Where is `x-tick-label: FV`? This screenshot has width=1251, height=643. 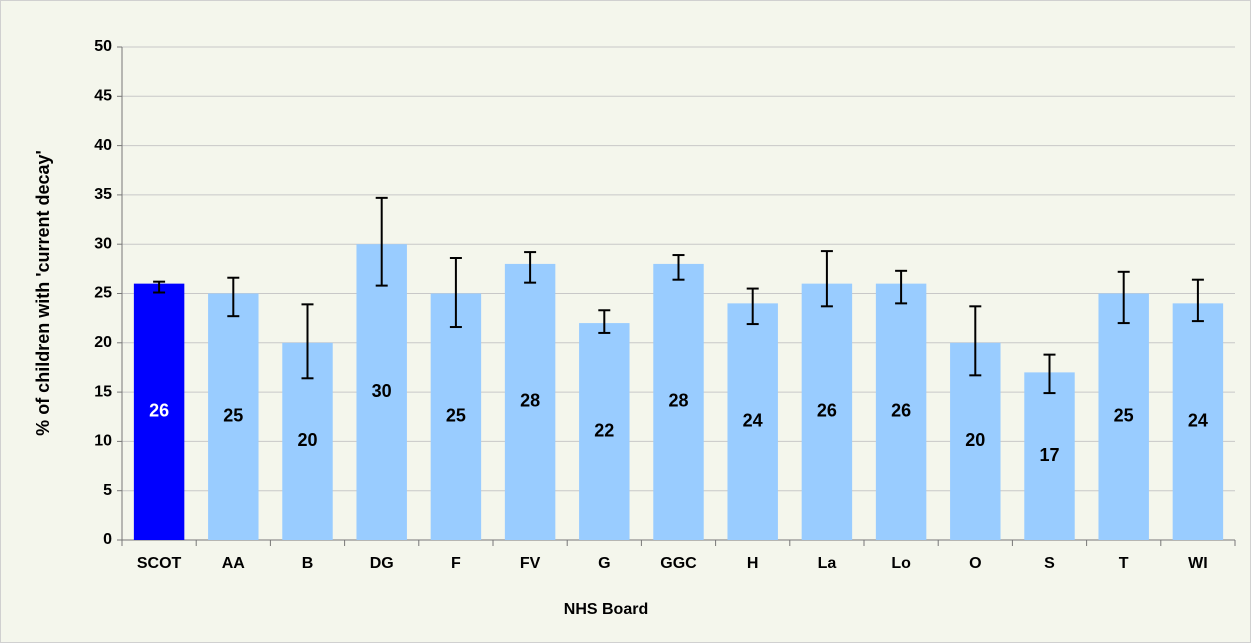
x-tick-label: FV is located at coordinates (530, 563).